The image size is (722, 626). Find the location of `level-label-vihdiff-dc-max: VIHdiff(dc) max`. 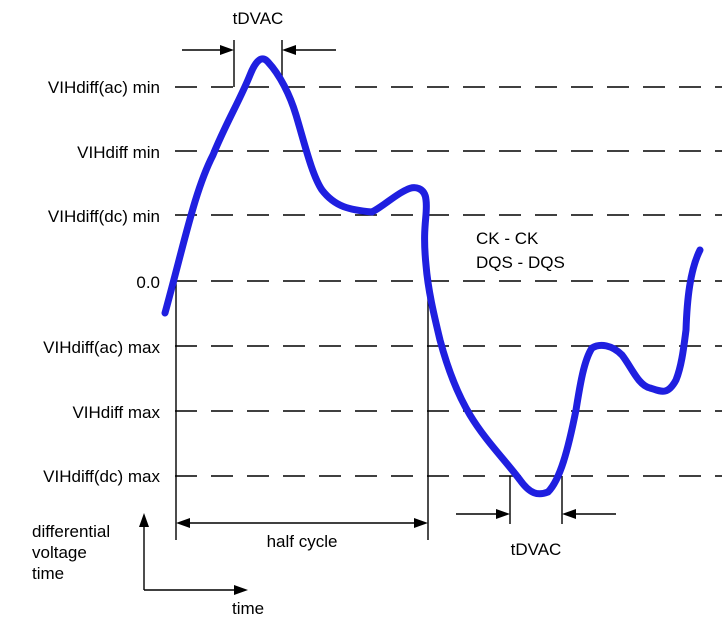

level-label-vihdiff-dc-max: VIHdiff(dc) max is located at coordinates (101, 476).